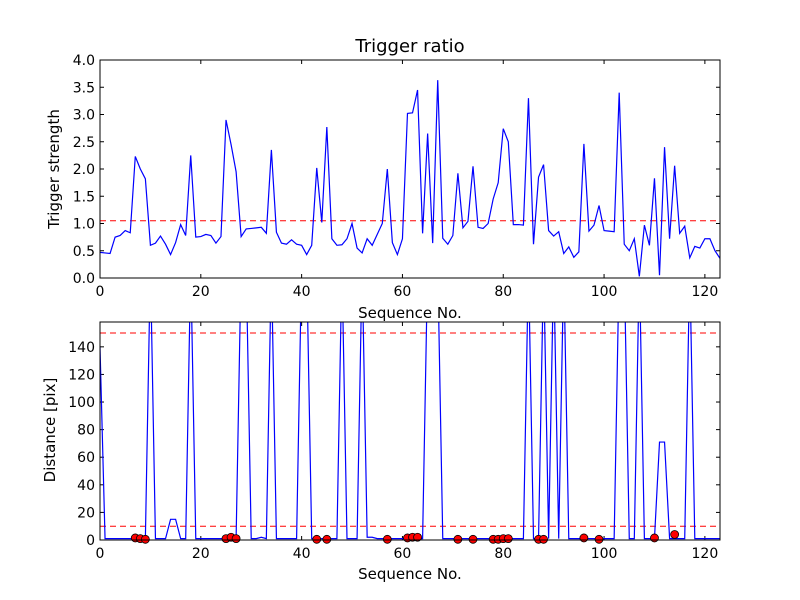  What do you see at coordinates (84, 116) in the screenshot?
I see `top-y-tick-label: 3.0` at bounding box center [84, 116].